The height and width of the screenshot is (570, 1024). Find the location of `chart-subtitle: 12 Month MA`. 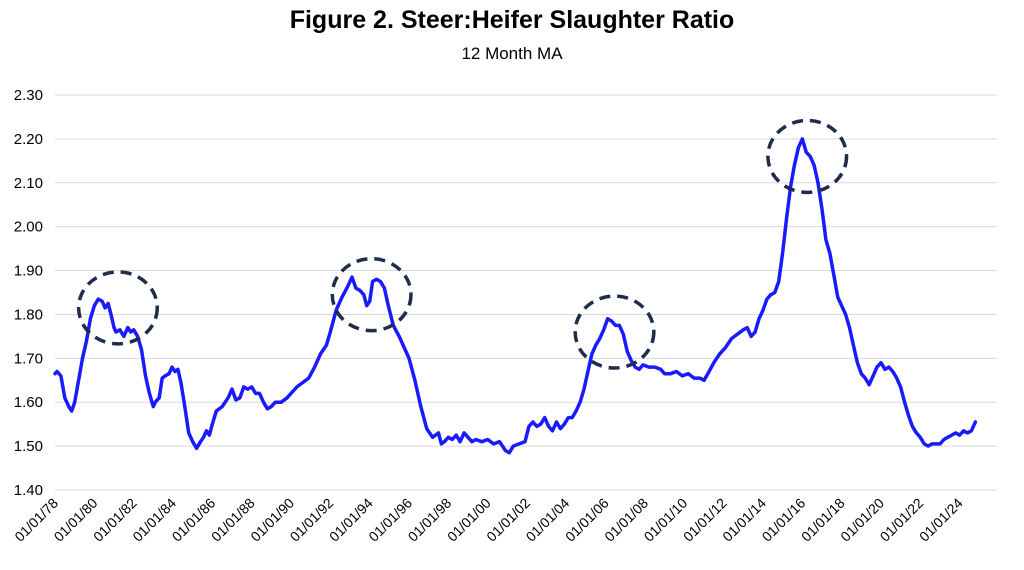

chart-subtitle: 12 Month MA is located at coordinates (512, 53).